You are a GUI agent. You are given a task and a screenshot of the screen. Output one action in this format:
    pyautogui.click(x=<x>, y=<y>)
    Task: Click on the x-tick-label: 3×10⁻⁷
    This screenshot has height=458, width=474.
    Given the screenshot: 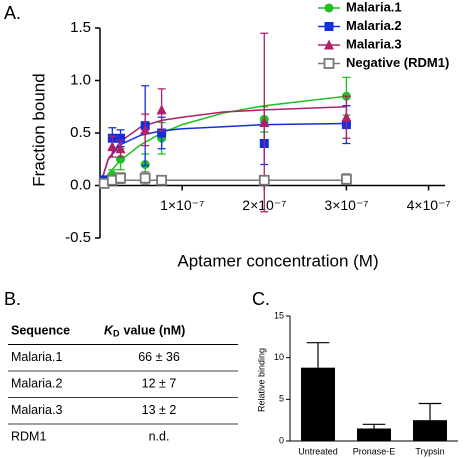 What is the action you would take?
    pyautogui.click(x=346, y=205)
    